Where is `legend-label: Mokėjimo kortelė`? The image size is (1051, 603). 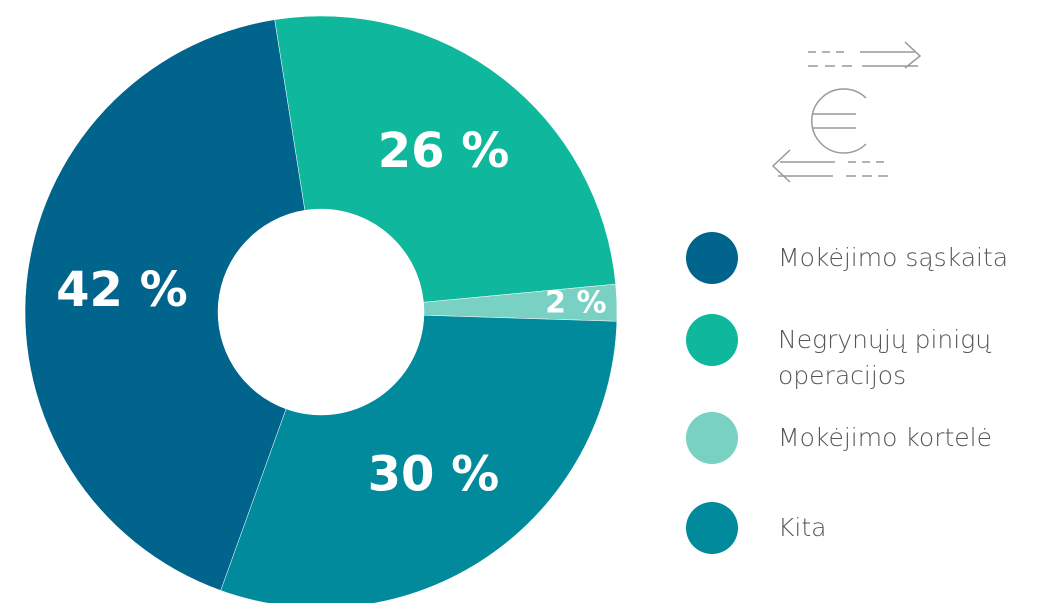
legend-label: Mokėjimo kortelė is located at coordinates (885, 437).